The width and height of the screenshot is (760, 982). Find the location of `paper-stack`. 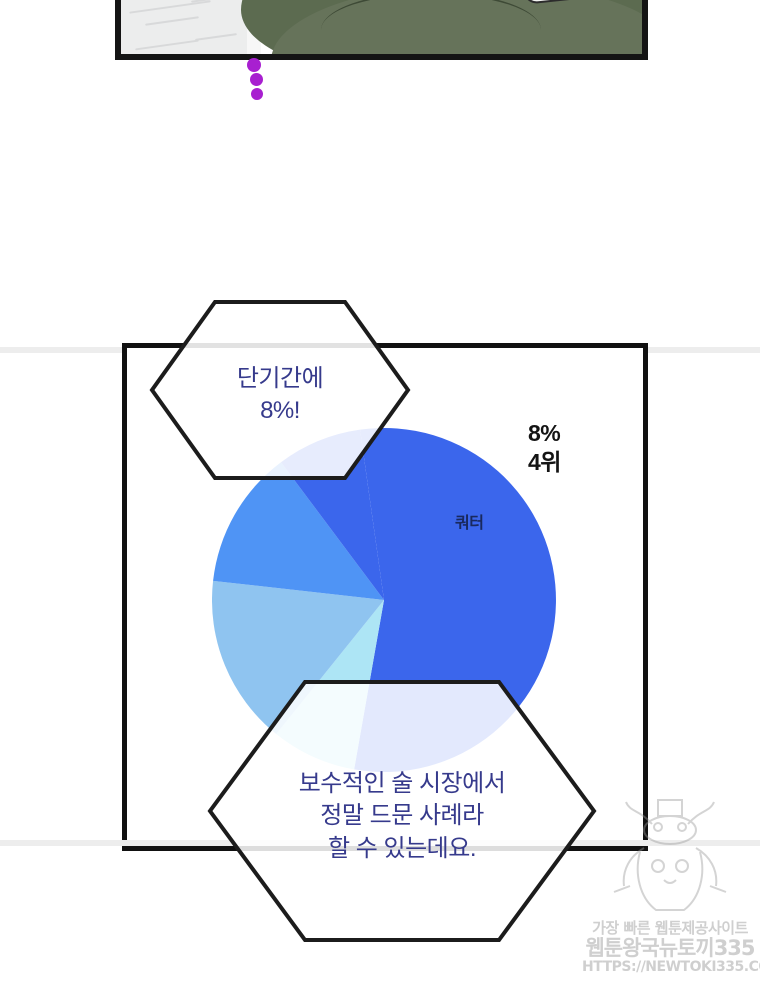

paper-stack is located at coordinates (191, 27).